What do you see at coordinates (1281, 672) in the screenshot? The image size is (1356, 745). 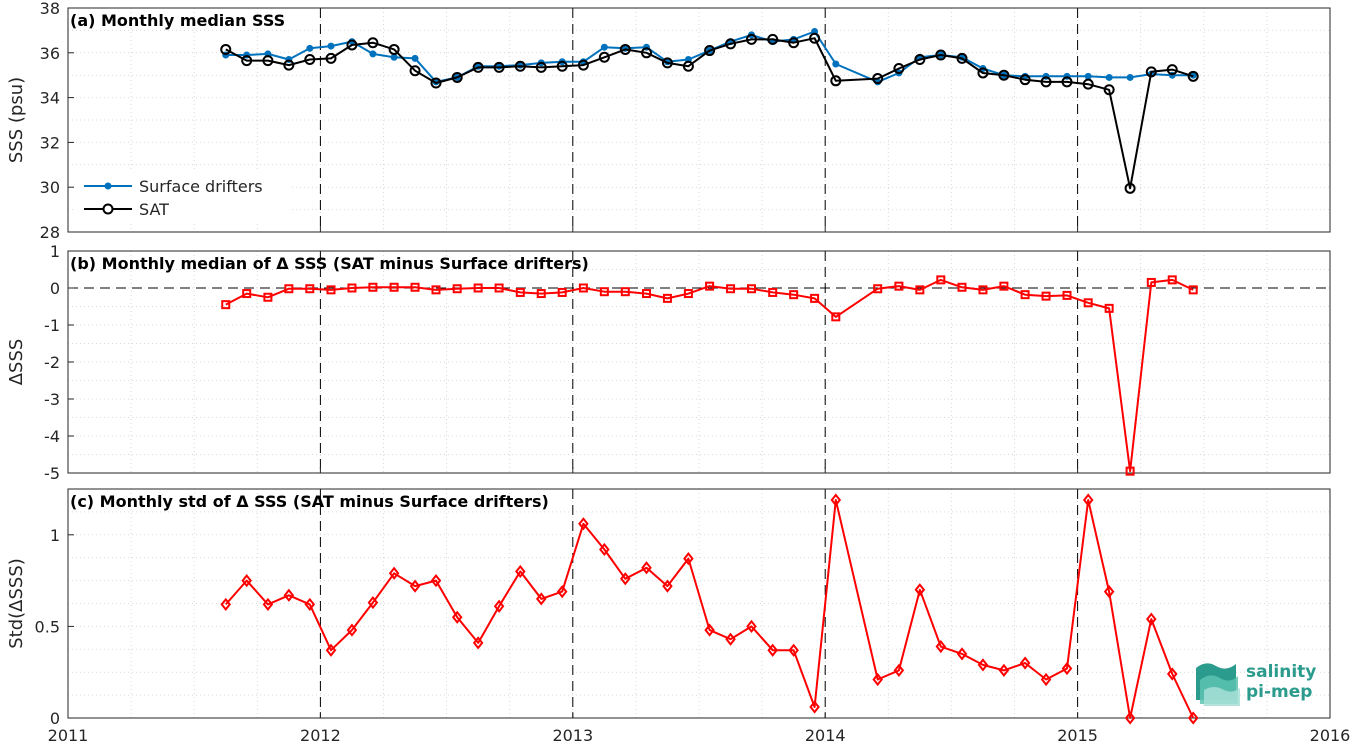 I see `logo-text-salinity: salinity` at bounding box center [1281, 672].